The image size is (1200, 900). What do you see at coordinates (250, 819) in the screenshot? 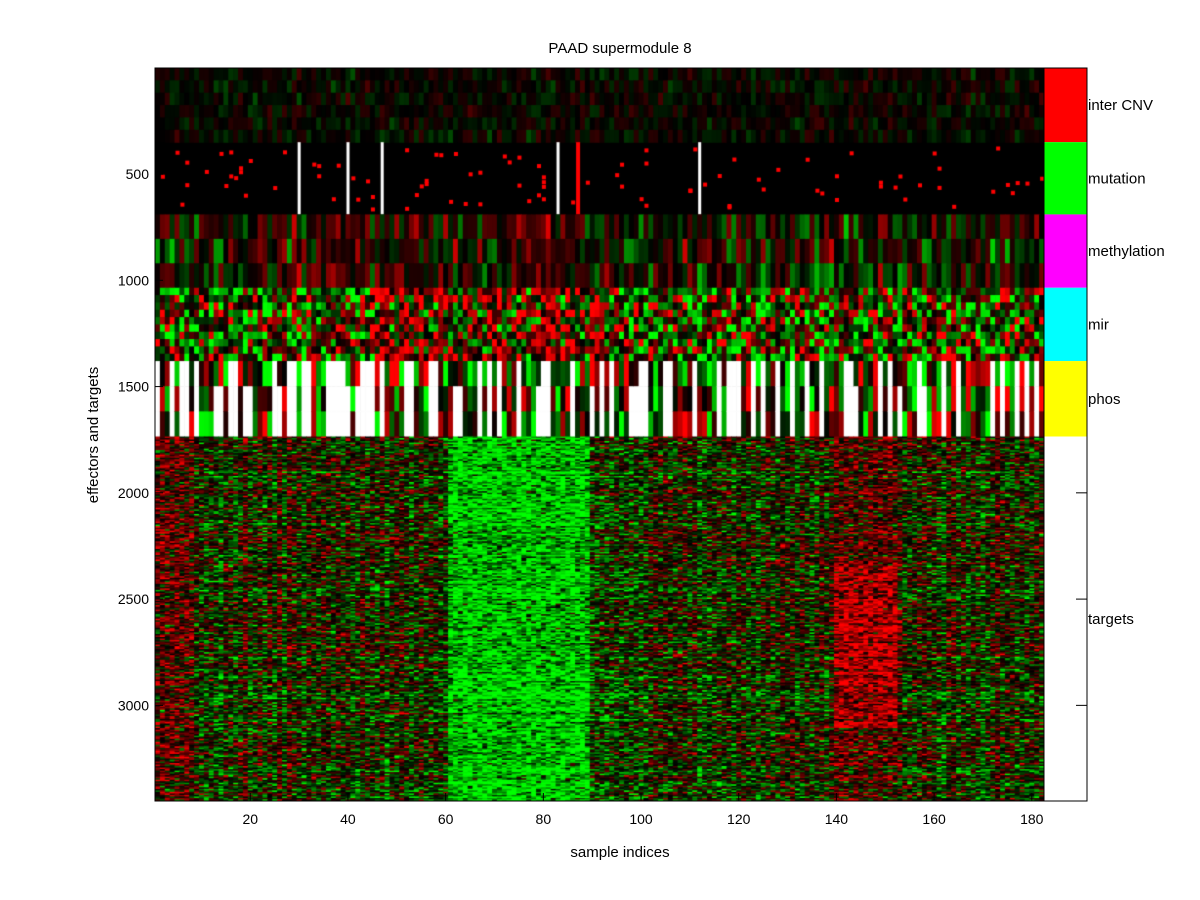
I see `x-tick-label: 20` at bounding box center [250, 819].